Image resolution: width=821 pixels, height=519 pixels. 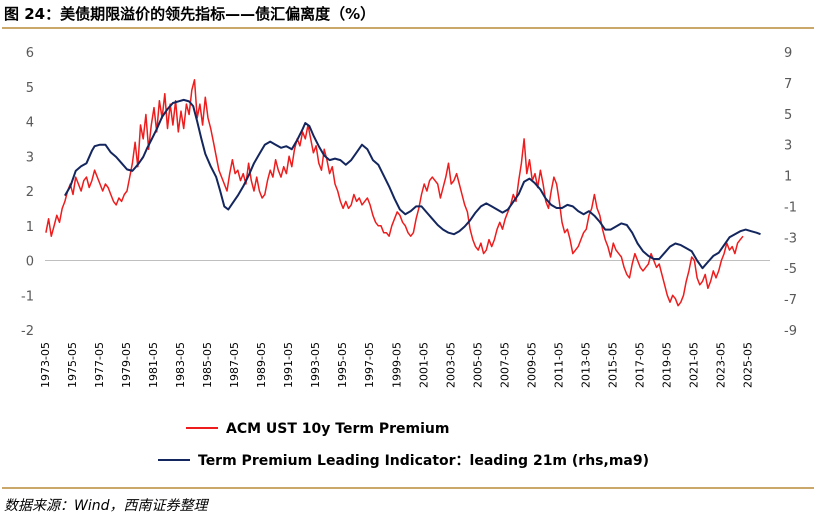 What do you see at coordinates (72, 365) in the screenshot?
I see `x-tick-label: 1975-05` at bounding box center [72, 365].